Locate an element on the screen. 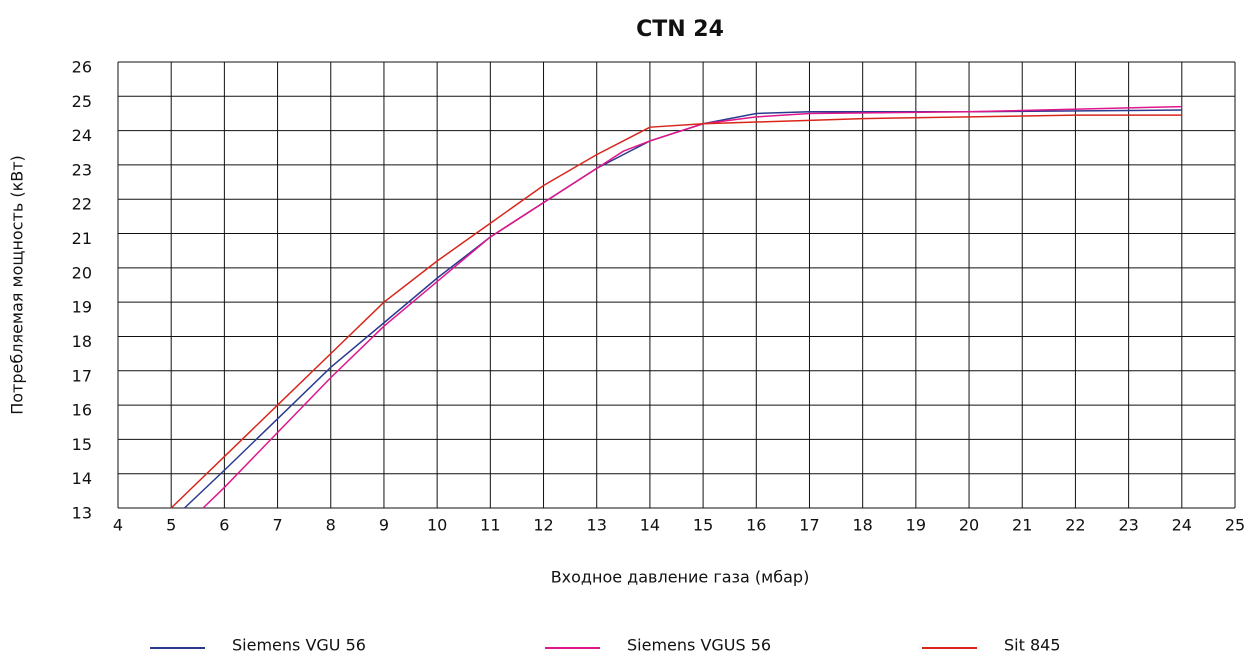 The height and width of the screenshot is (655, 1250). legend-label: Sit 845 is located at coordinates (1032, 645).